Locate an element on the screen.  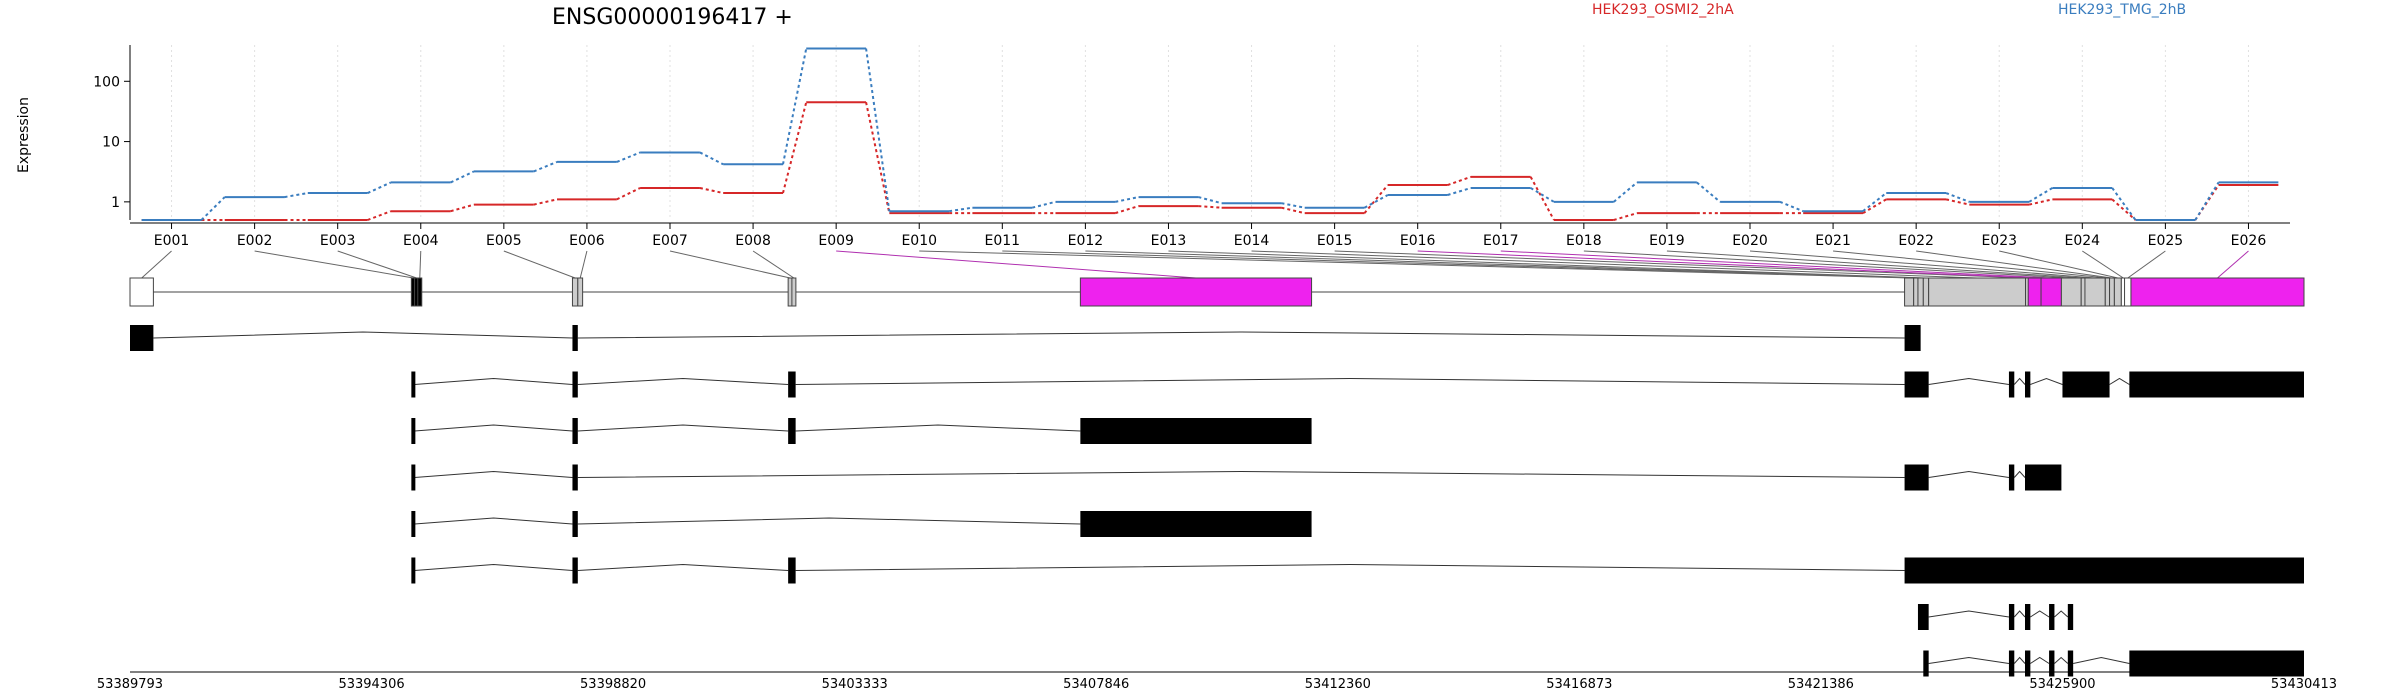
exon-bin-E022 is located at coordinates (2112, 292).